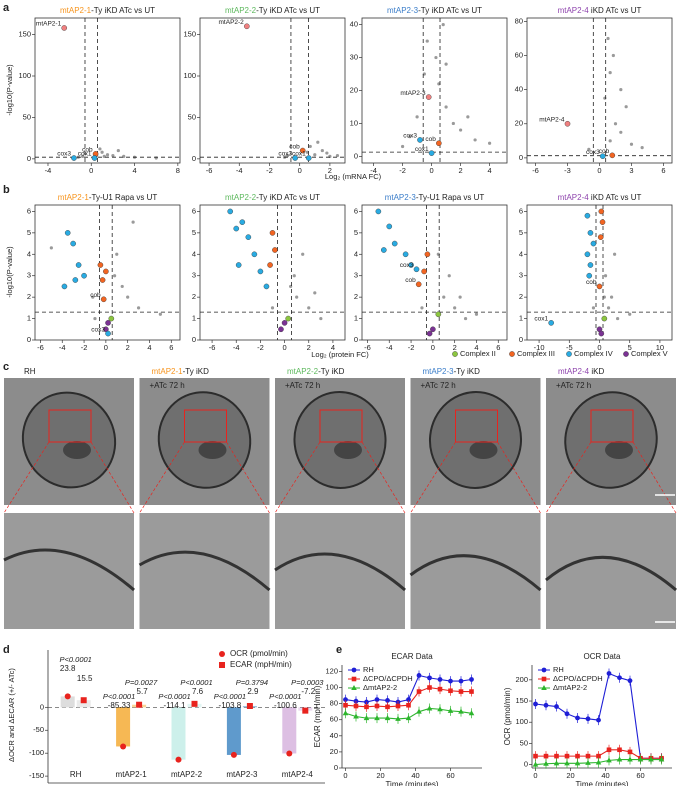  What do you see at coordinates (340, 354) in the screenshot?
I see `x-axis-label: Log₂ (protein FC)` at bounding box center [340, 354].